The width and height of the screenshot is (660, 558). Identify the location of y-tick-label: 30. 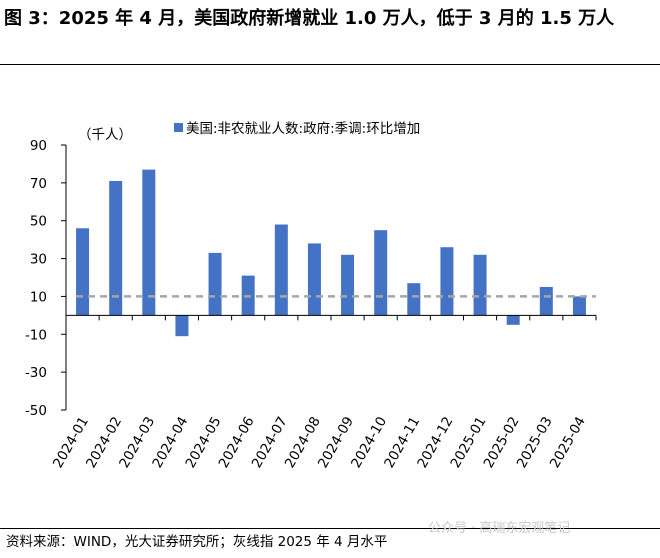
(38, 260).